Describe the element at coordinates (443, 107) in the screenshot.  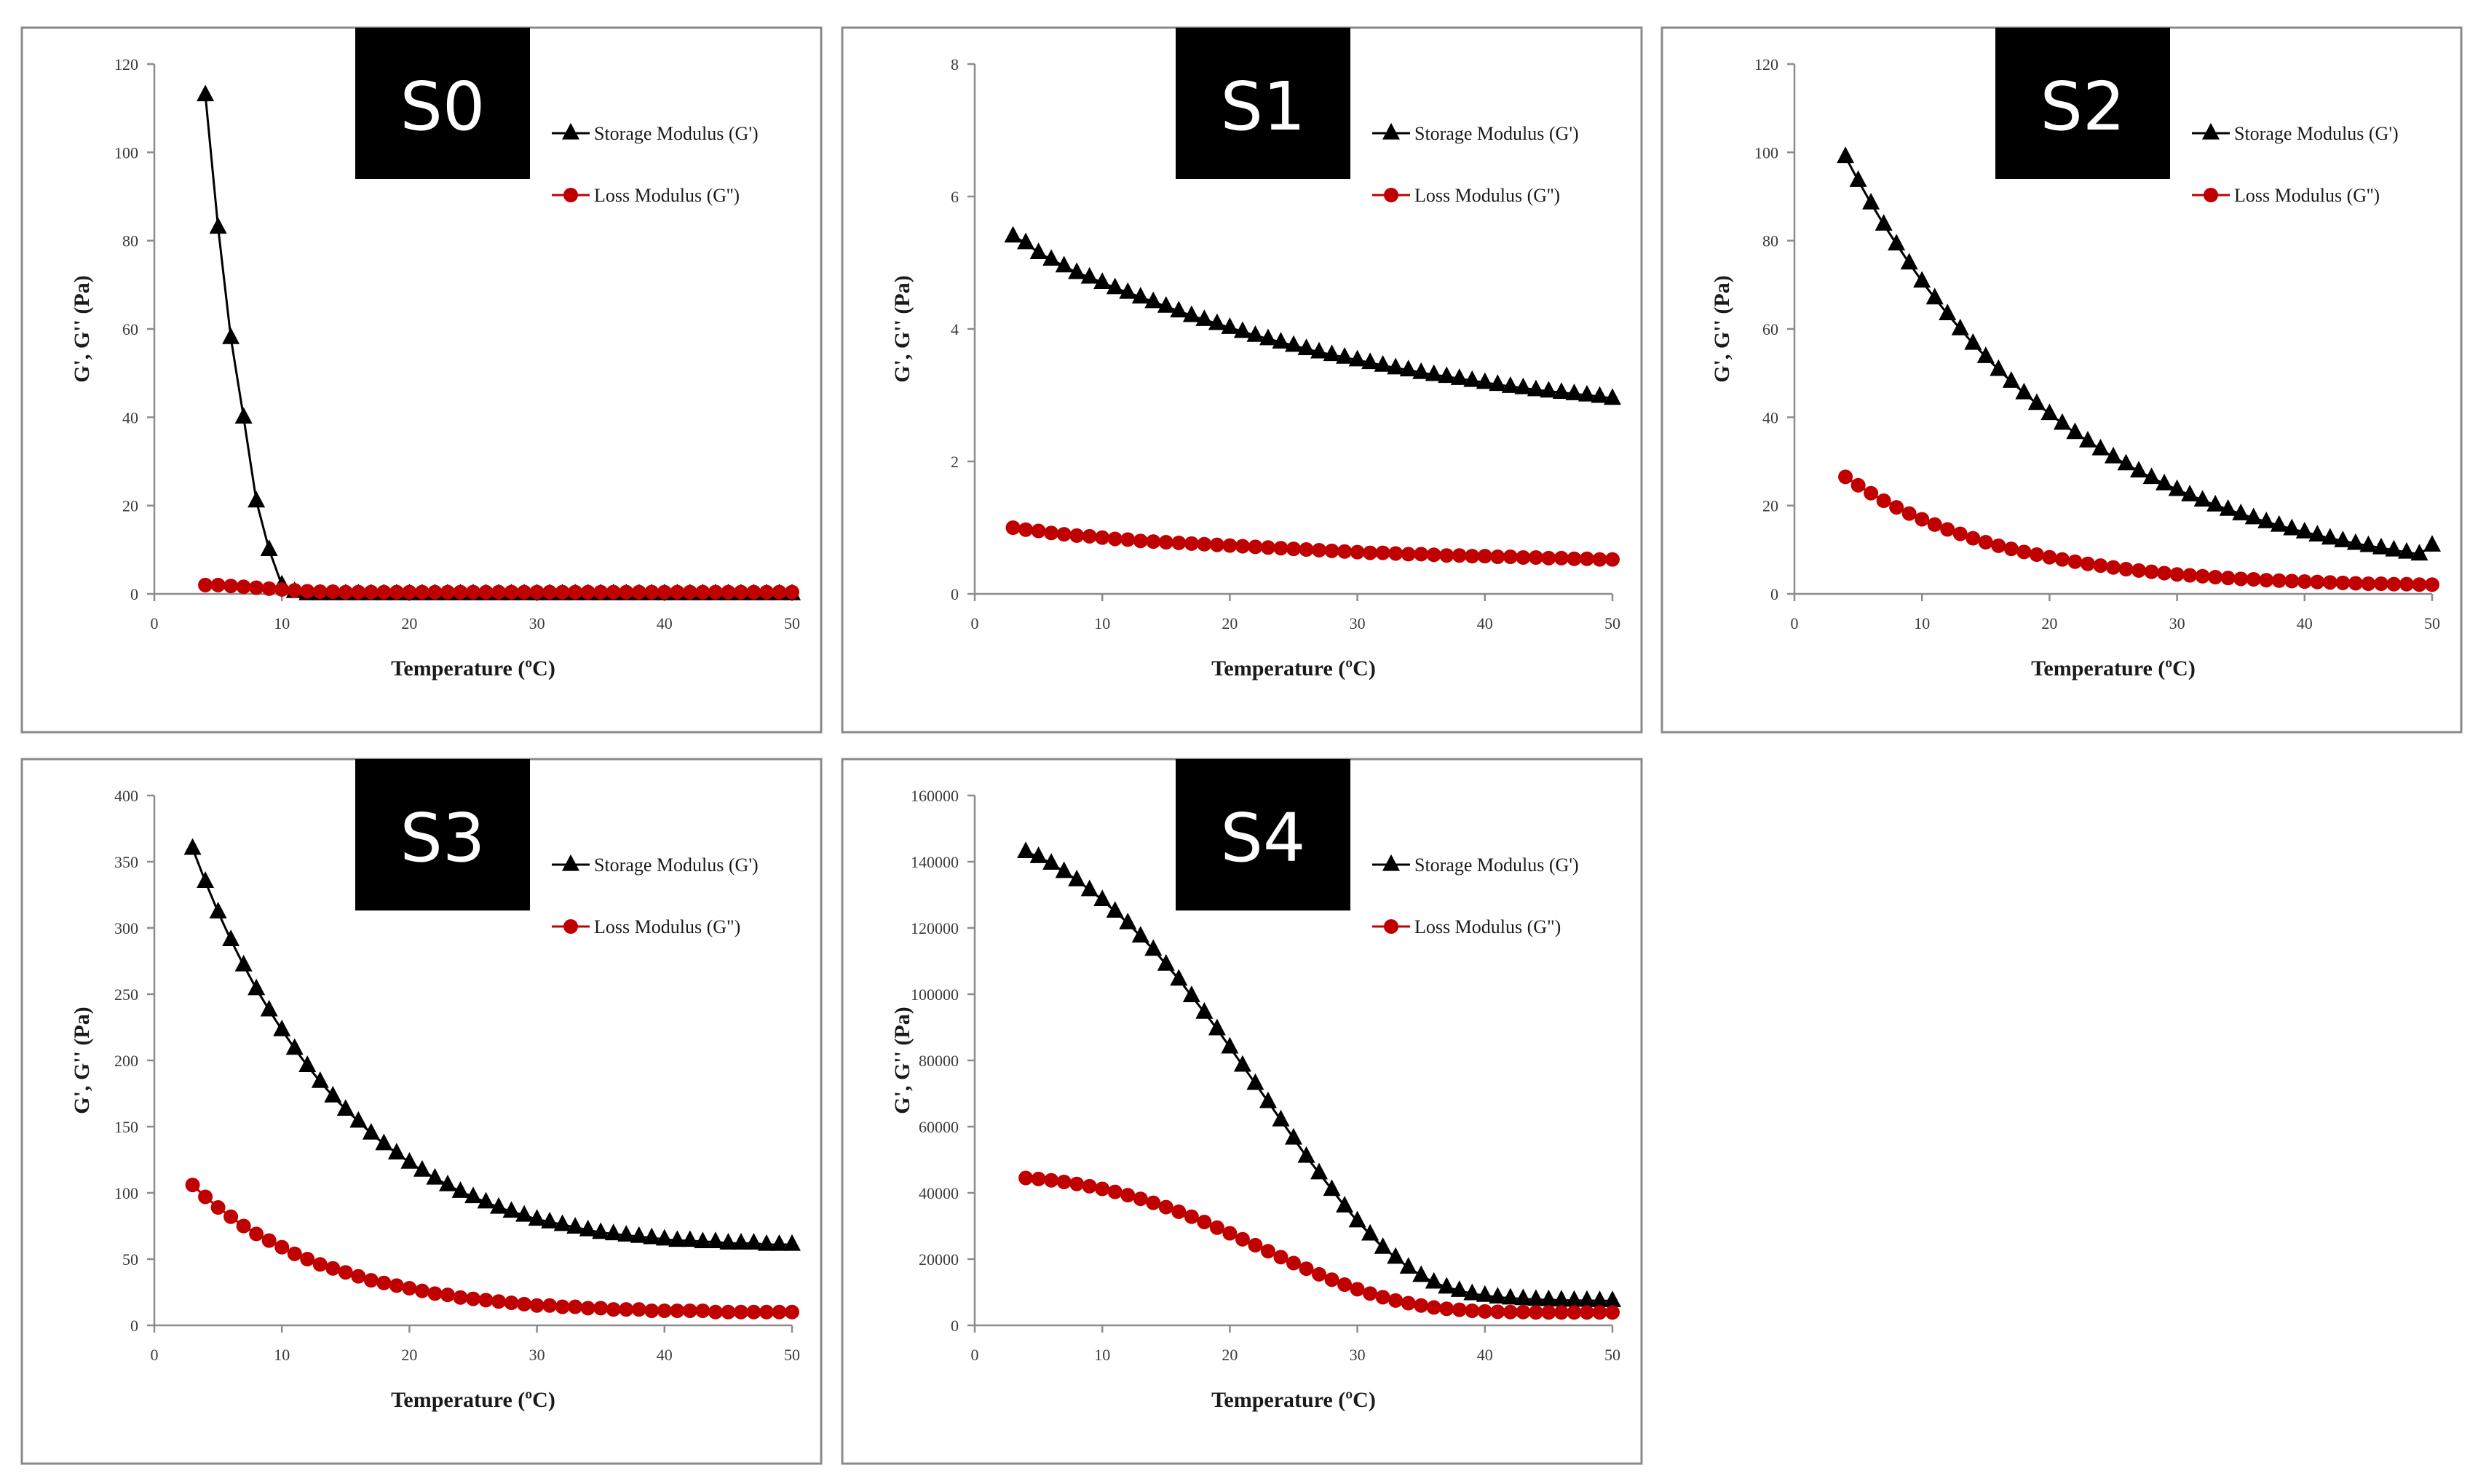
I see `sample-badge-label: S0` at that location.